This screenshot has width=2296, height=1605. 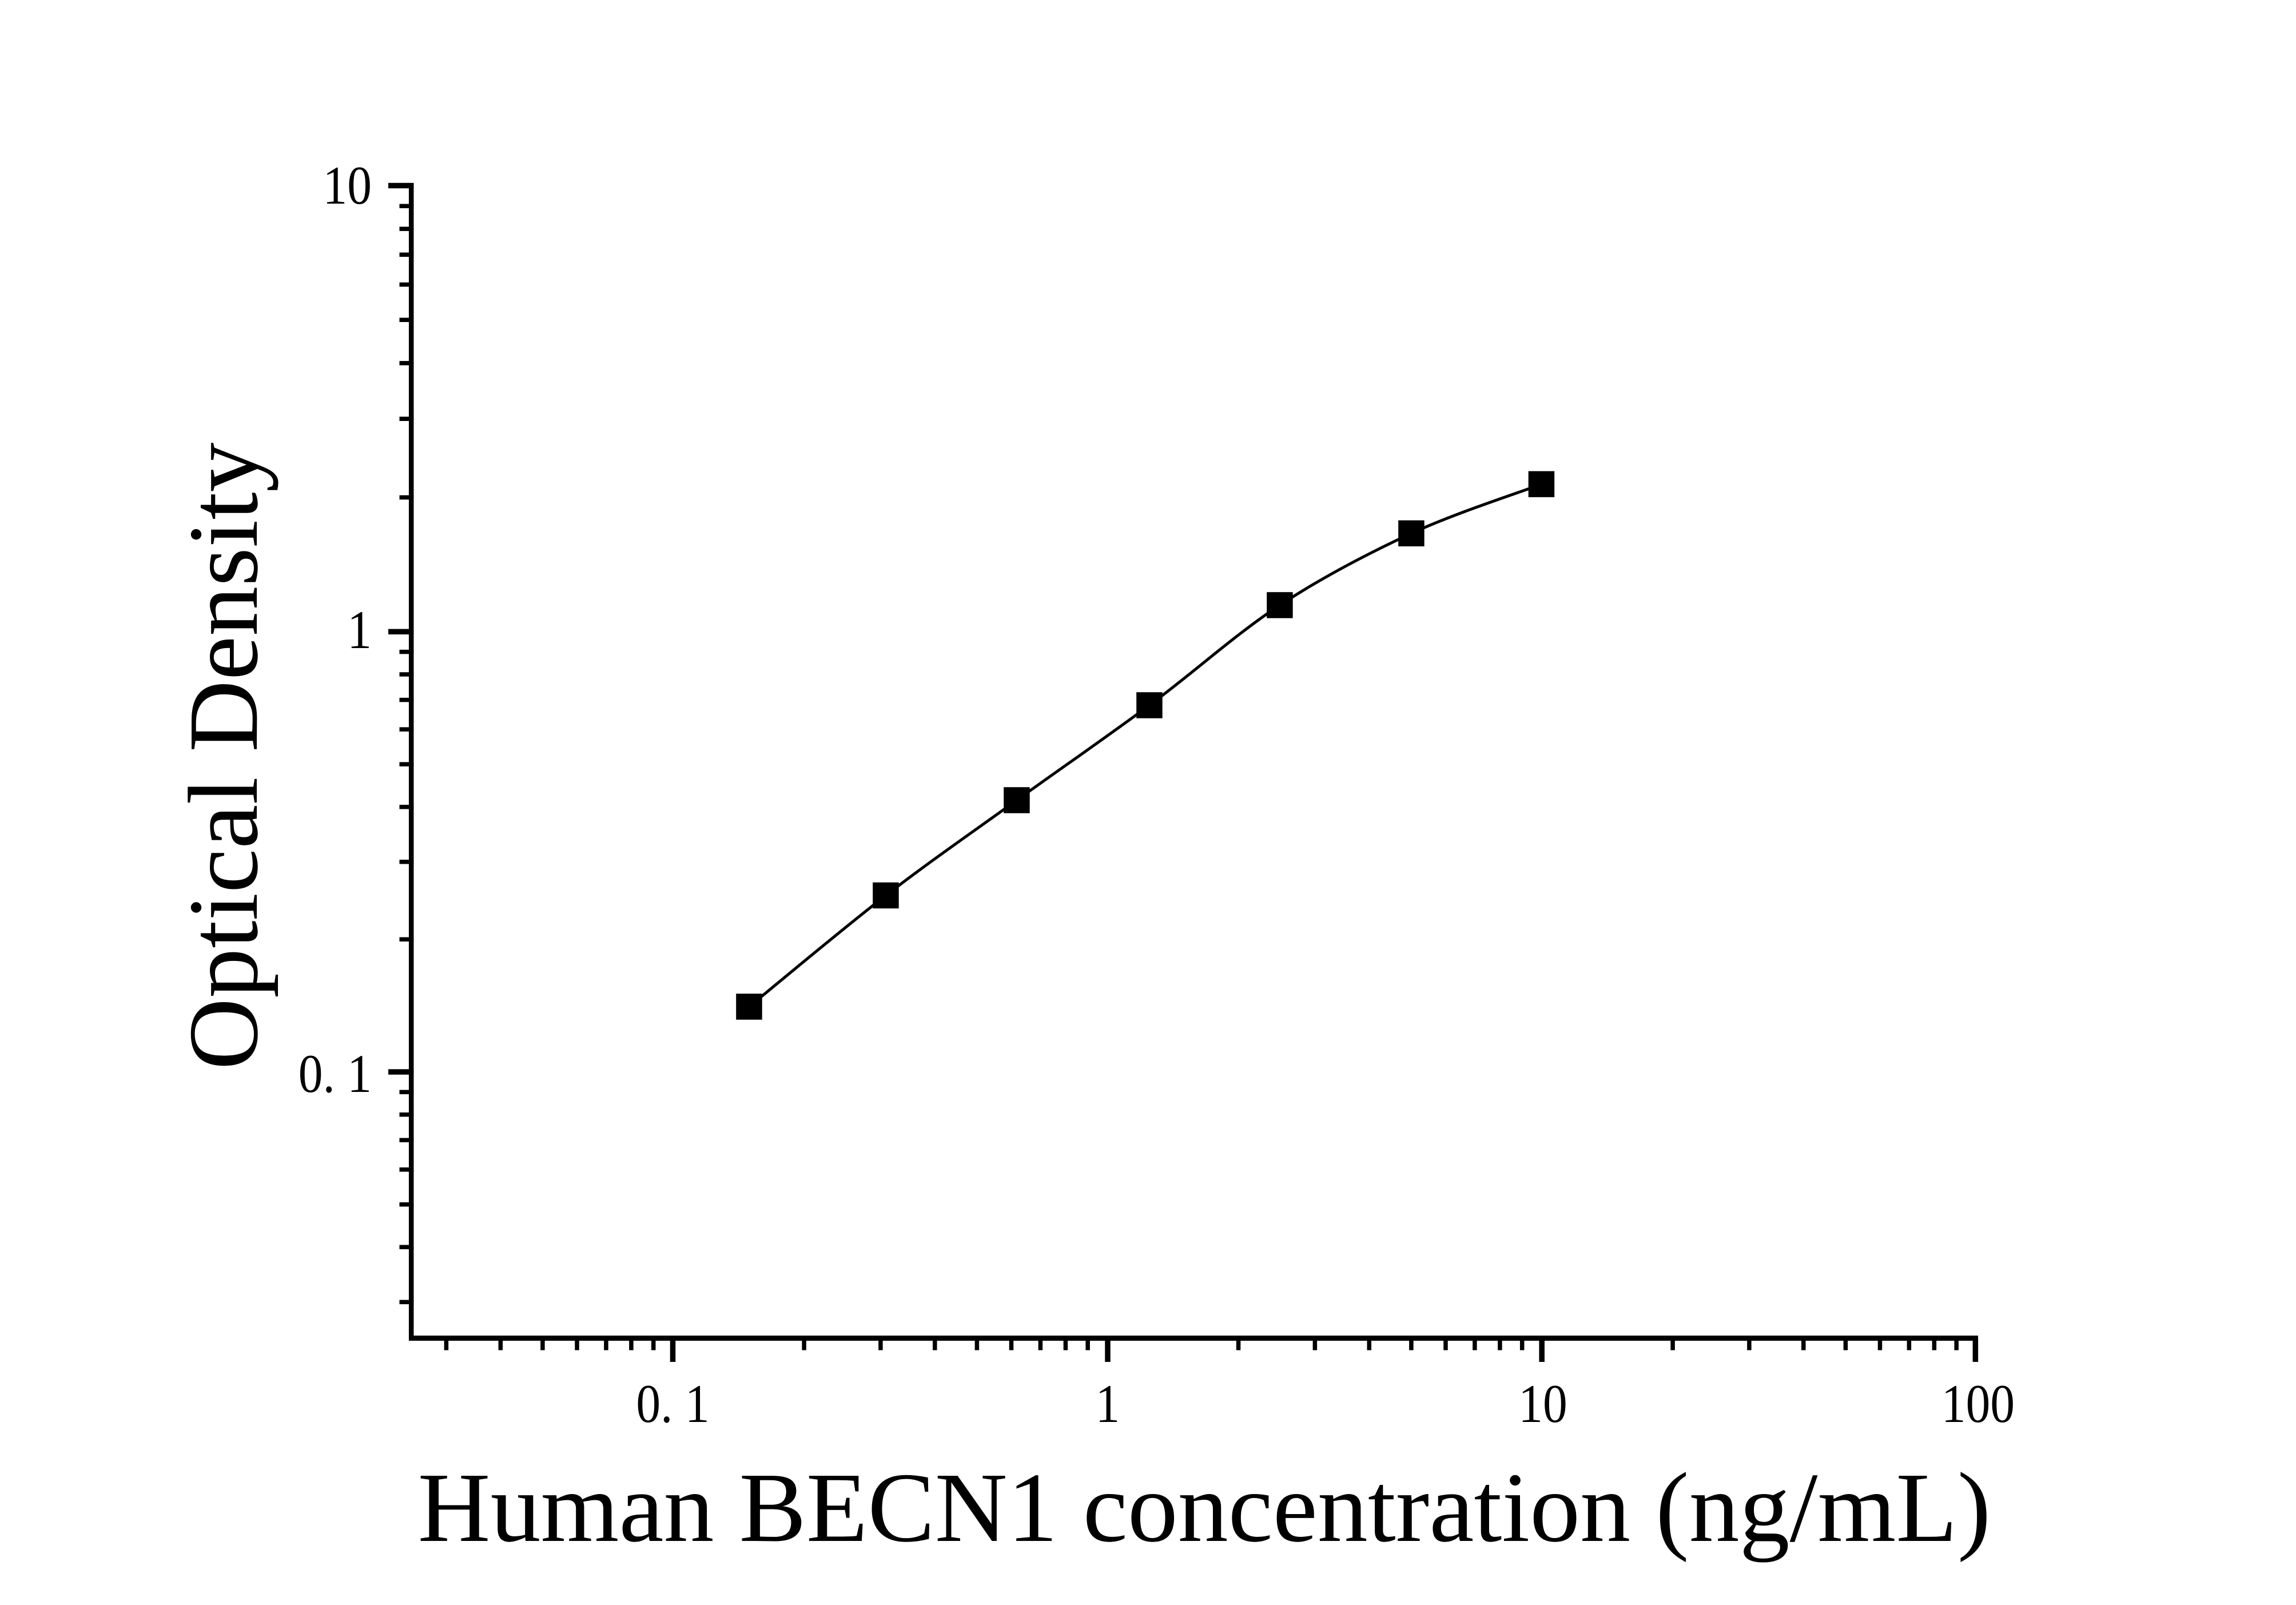 What do you see at coordinates (1205, 1507) in the screenshot?
I see `svg-text:Human BECN1 concentration (ng/: Human BECN1 concentration (ng/mL)` at bounding box center [1205, 1507].